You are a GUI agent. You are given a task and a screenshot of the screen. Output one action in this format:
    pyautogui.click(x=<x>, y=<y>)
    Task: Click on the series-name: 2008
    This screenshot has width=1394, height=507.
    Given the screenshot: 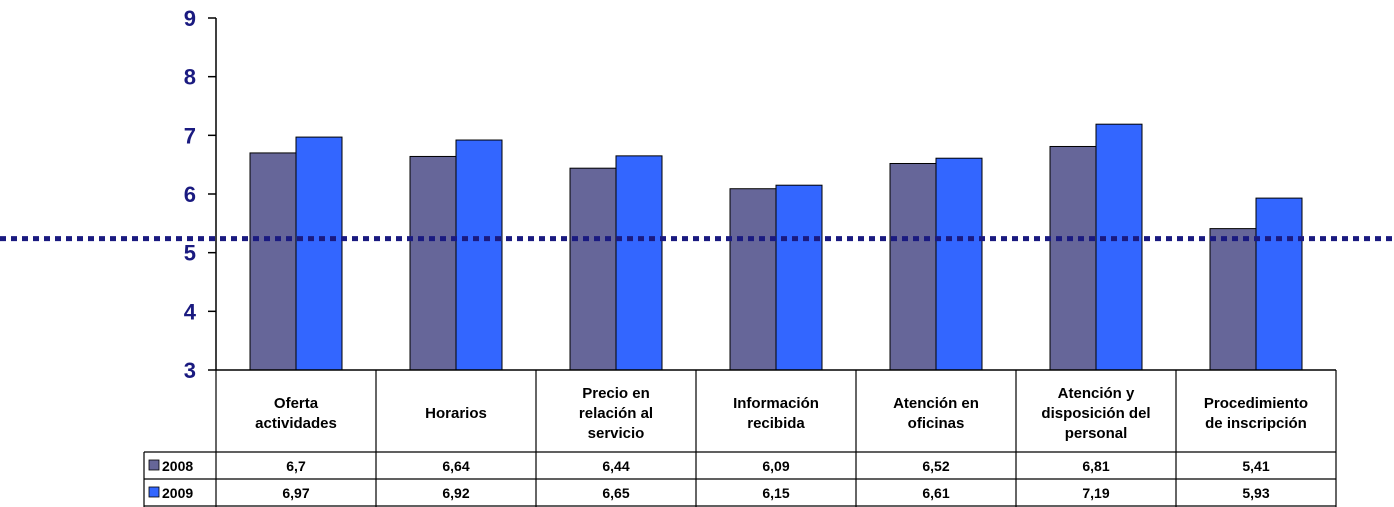 What is the action you would take?
    pyautogui.click(x=177, y=466)
    